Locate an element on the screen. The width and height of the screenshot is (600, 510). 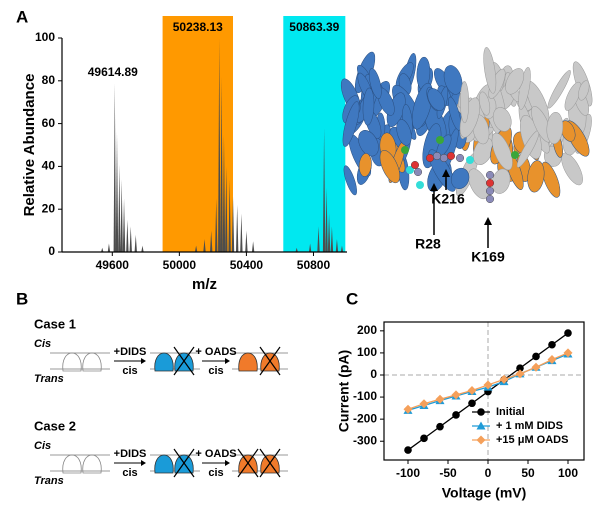
y-axis-label: Current (pA) is located at coordinates (344, 391).